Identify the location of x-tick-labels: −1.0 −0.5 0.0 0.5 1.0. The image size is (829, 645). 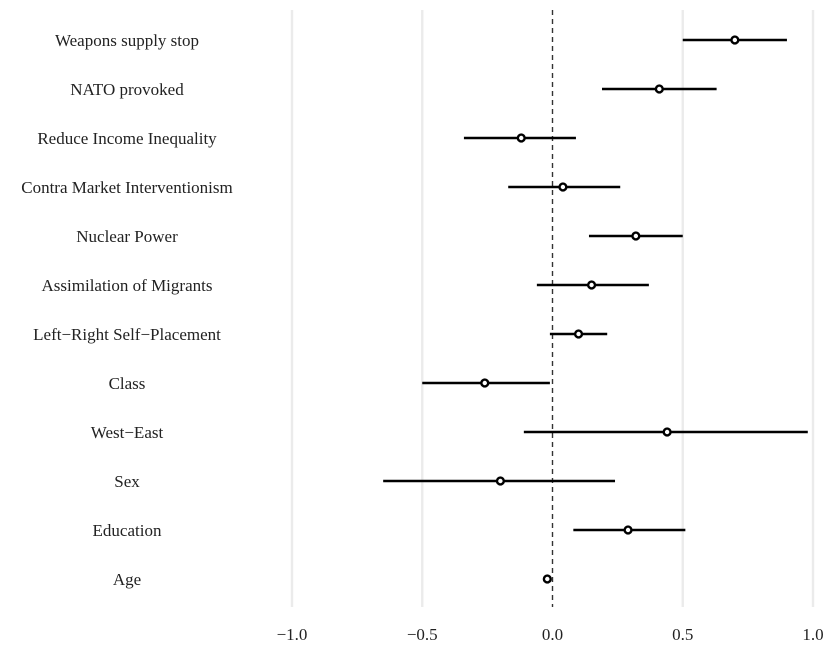
(550, 634).